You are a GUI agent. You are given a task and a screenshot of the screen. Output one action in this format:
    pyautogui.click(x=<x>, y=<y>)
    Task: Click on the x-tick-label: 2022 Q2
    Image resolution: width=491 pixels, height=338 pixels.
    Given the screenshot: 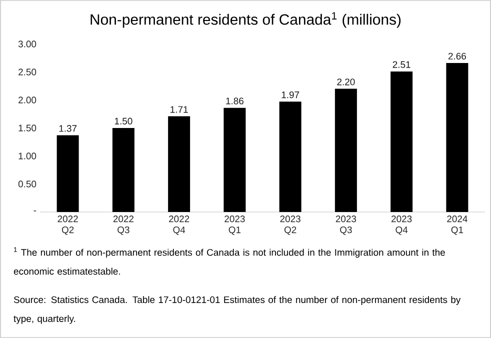 What is the action you would take?
    pyautogui.click(x=68, y=225)
    